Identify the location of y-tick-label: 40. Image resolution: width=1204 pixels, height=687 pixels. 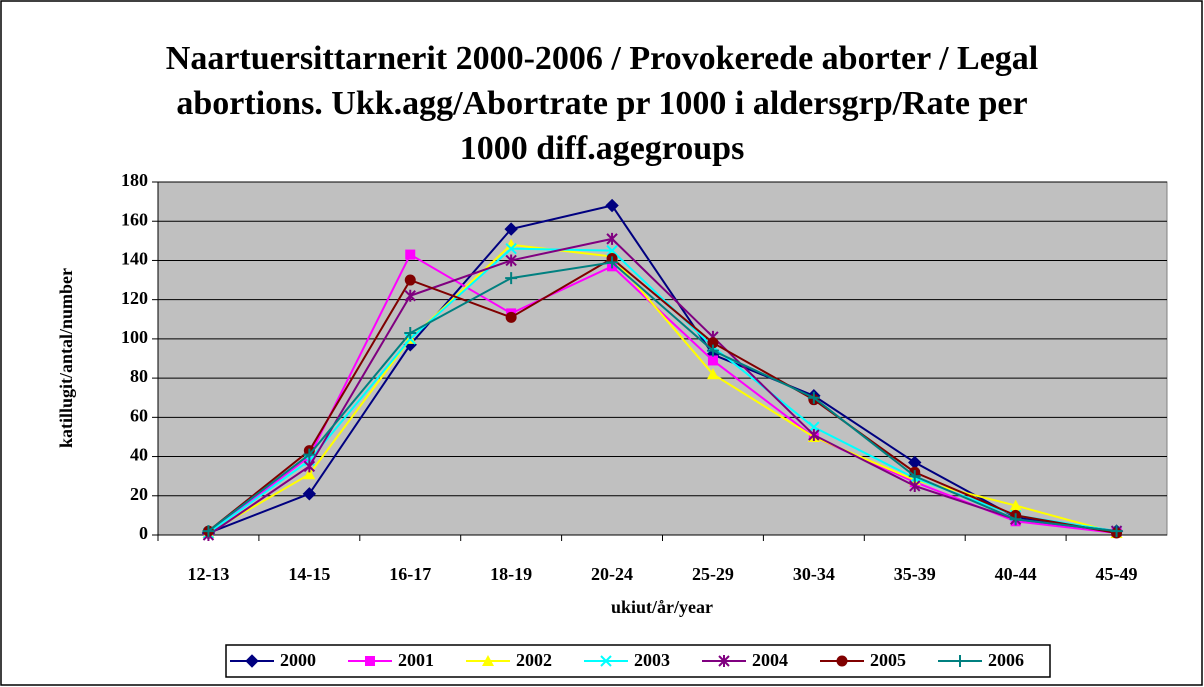
(139, 455).